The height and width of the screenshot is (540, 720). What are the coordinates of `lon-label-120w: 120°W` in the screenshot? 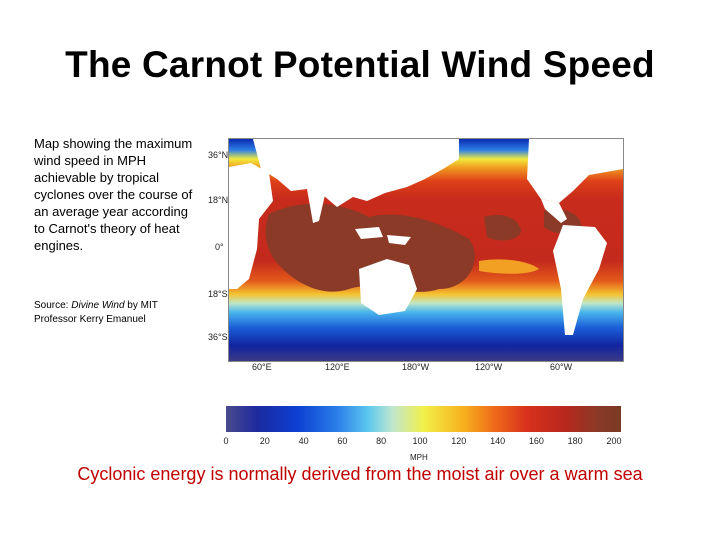 It's located at (489, 367).